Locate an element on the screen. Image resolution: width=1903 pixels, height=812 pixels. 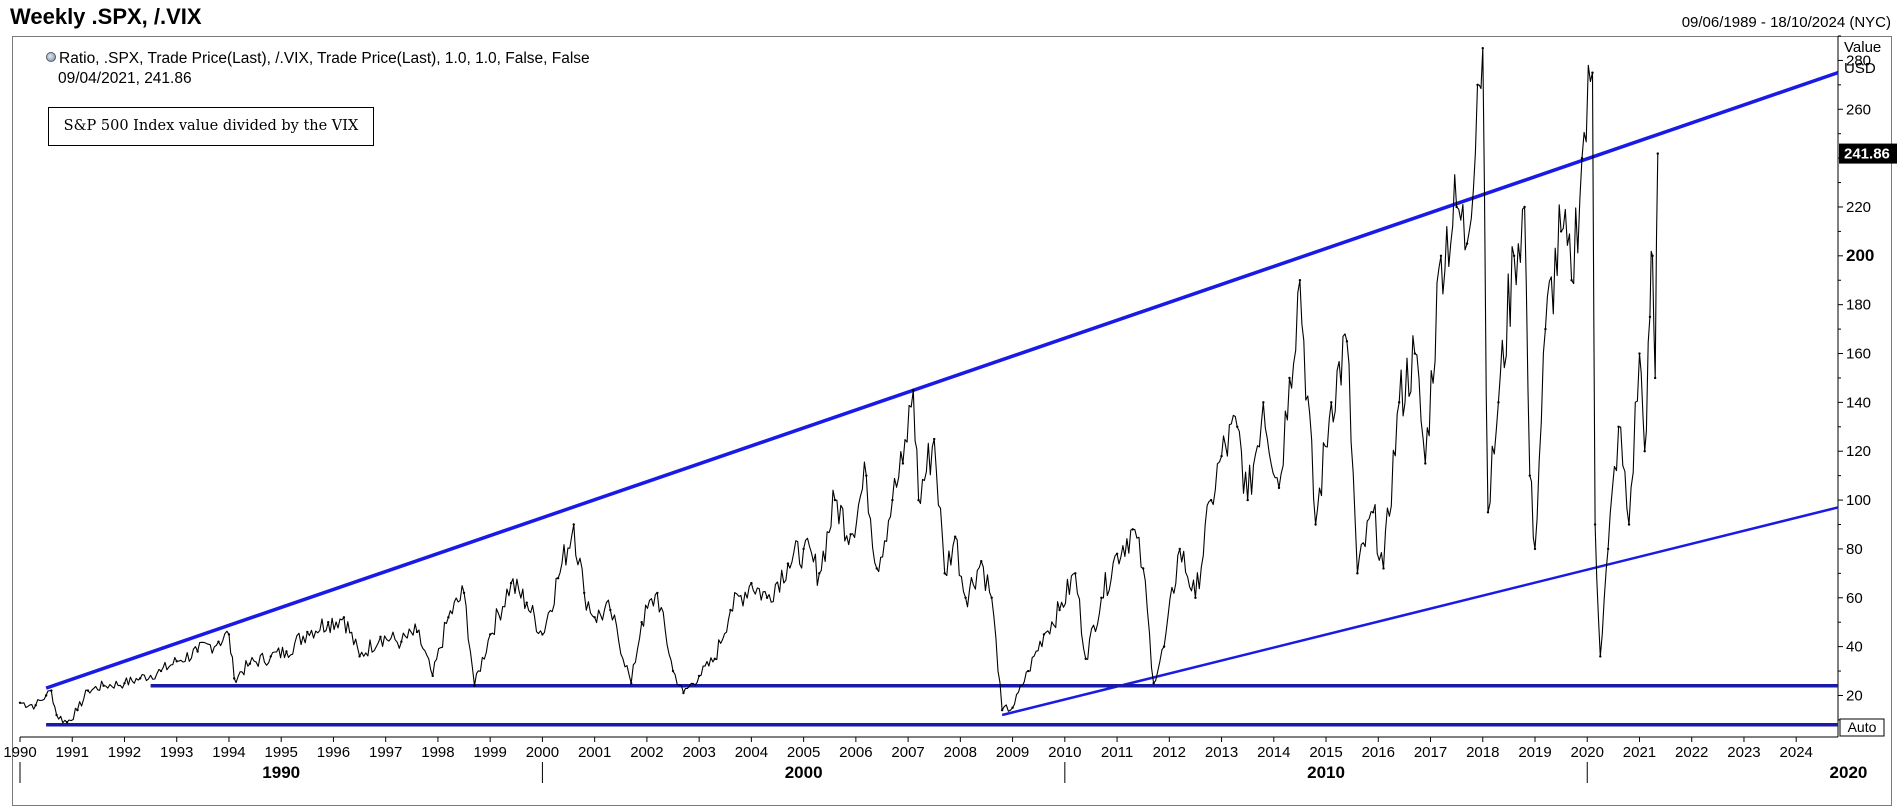
x-tick-label: 2011 is located at coordinates (1117, 752).